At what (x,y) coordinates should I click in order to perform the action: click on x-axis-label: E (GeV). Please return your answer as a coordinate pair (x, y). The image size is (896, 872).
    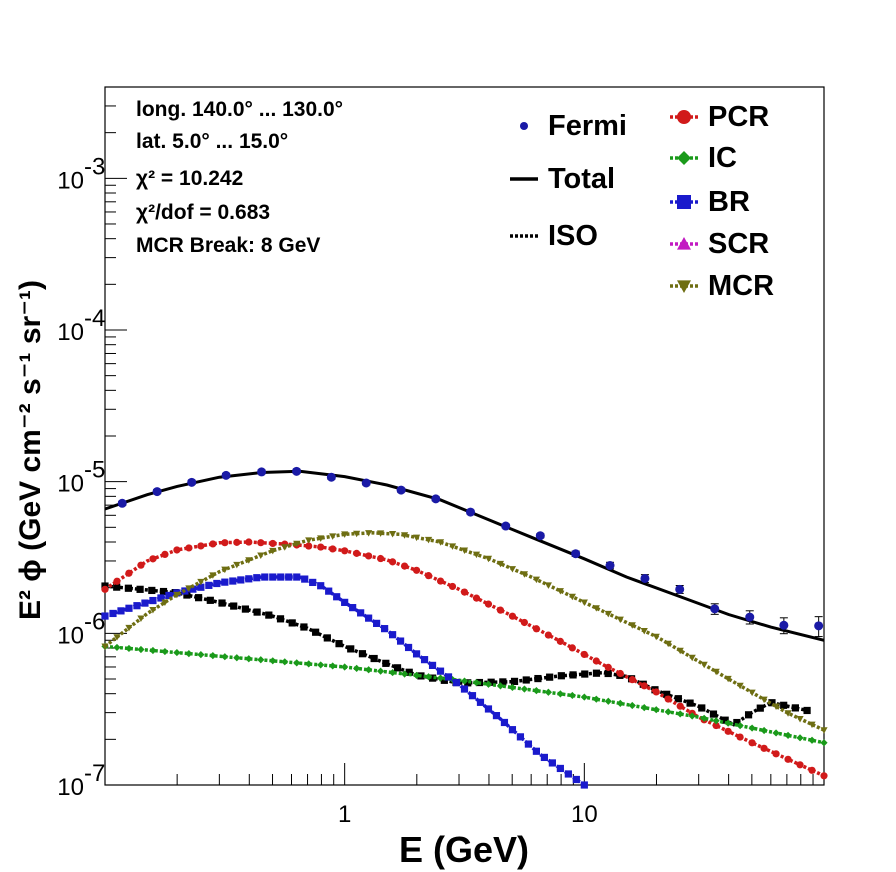
    Looking at the image, I should click on (464, 849).